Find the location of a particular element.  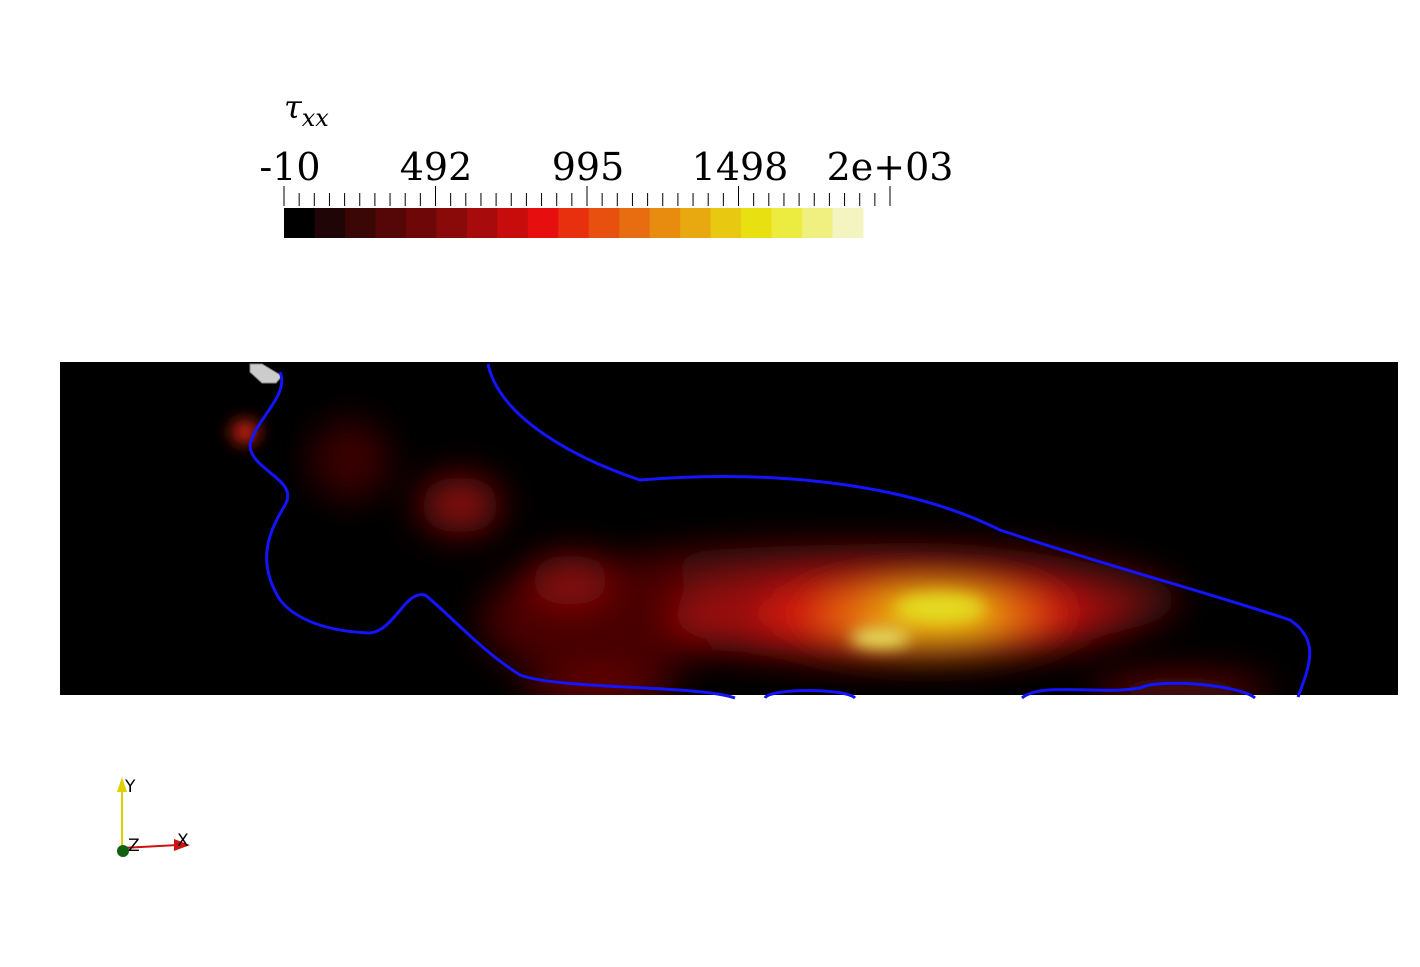

axis-label: X is located at coordinates (183, 841).